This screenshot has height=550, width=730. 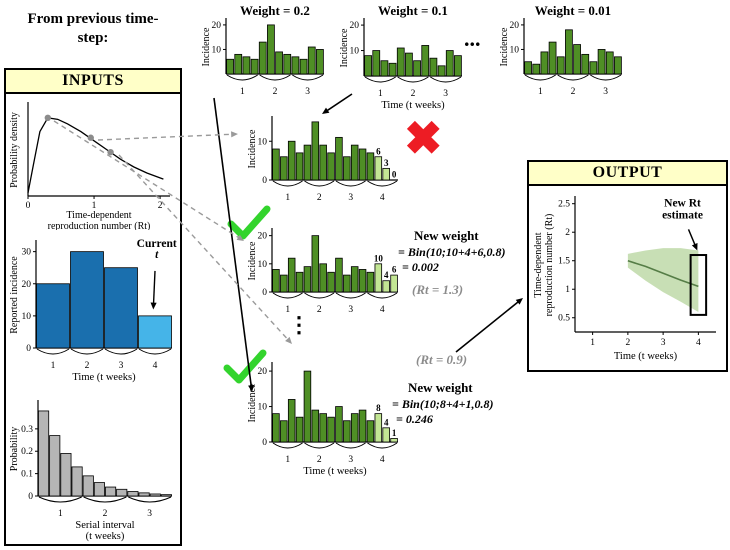 What do you see at coordinates (442, 359) in the screenshot?
I see `rt-value-2: (Rt = 0.9)` at bounding box center [442, 359].